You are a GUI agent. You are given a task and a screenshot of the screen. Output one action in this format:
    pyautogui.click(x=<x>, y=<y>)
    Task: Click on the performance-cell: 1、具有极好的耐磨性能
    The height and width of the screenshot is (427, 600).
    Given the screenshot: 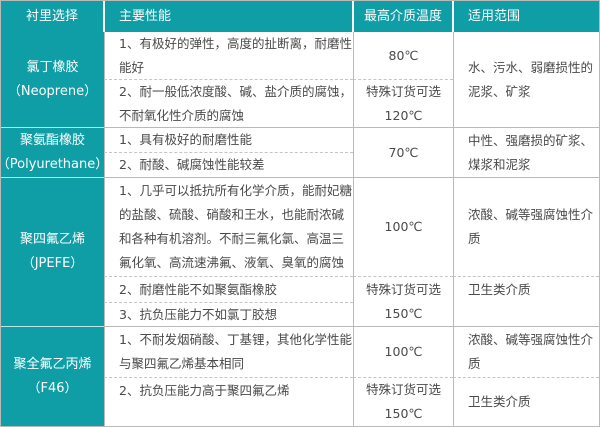 What is the action you would take?
    pyautogui.click(x=228, y=140)
    